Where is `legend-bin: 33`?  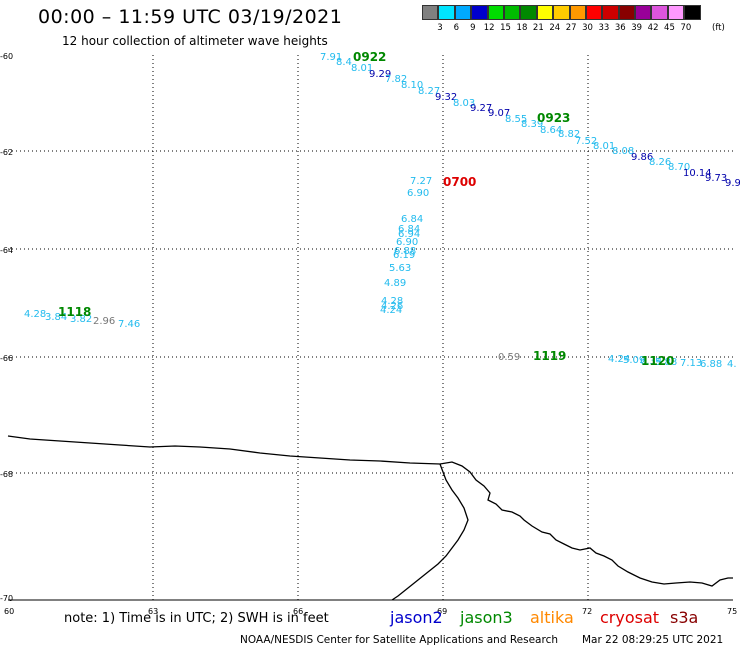 legend-bin: 33 is located at coordinates (597, 19).